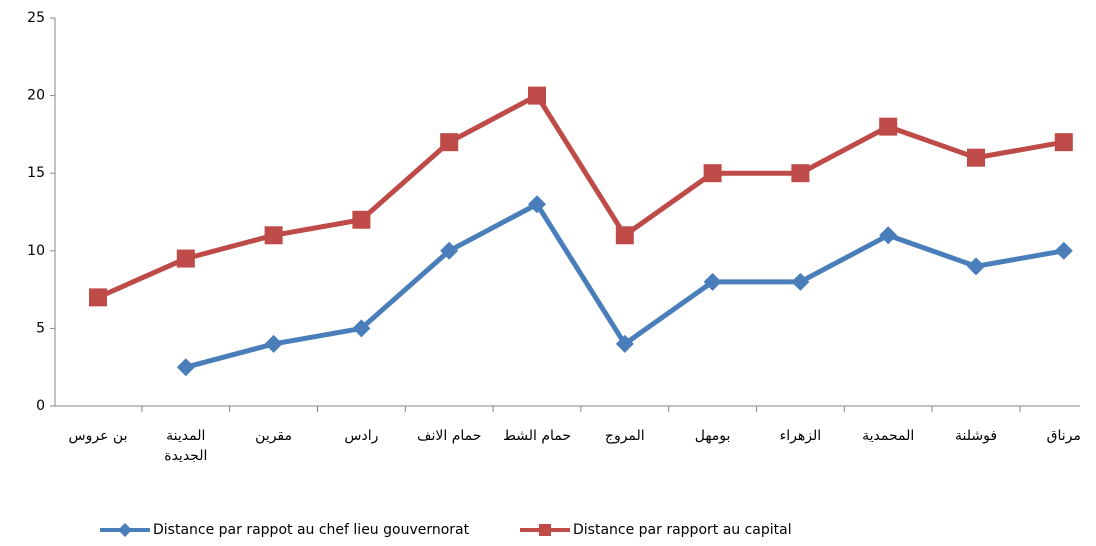 This screenshot has height=546, width=1096. Describe the element at coordinates (800, 436) in the screenshot. I see `x-tick-label: الزهراء` at that location.